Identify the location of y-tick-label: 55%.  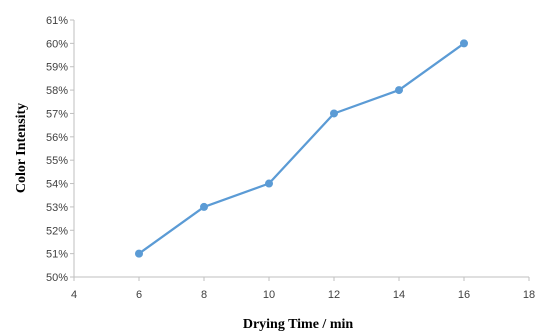
(57, 161).